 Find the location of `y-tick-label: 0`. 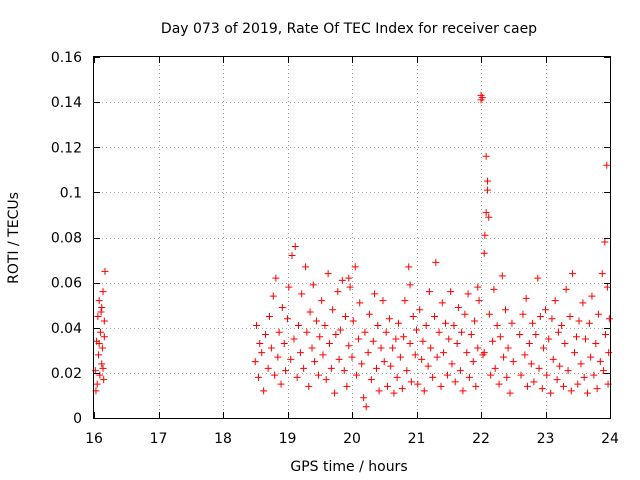

y-tick-label: 0 is located at coordinates (77, 419).